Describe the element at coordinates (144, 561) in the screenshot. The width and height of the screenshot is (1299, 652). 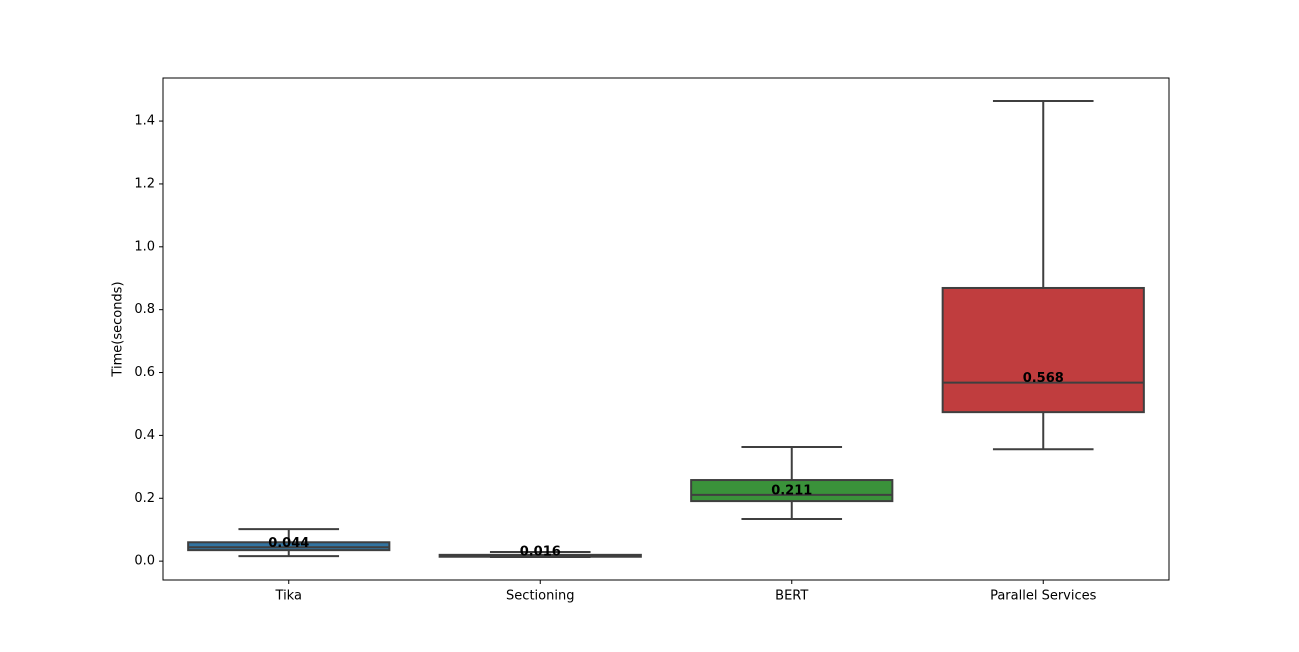
I see `y-tick-label: 0.0` at that location.